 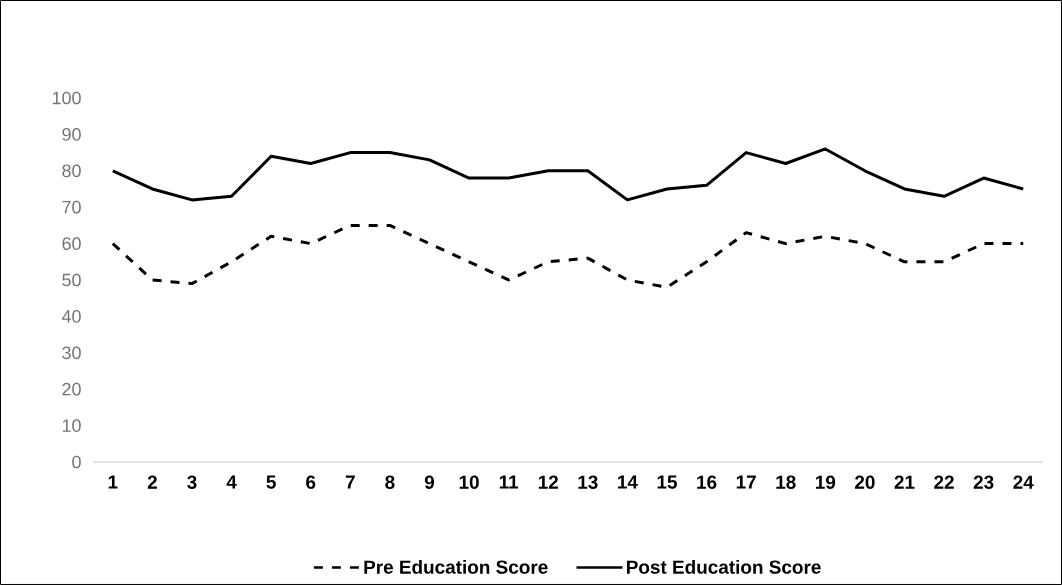 What do you see at coordinates (469, 482) in the screenshot?
I see `x-tick-label: 10` at bounding box center [469, 482].